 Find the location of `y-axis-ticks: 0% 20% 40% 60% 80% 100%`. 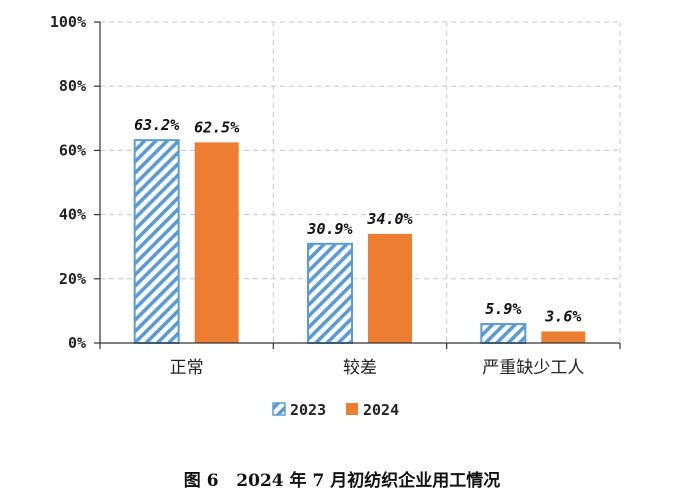

y-axis-ticks: 0% 20% 40% 60% 80% 100% is located at coordinates (68, 182).